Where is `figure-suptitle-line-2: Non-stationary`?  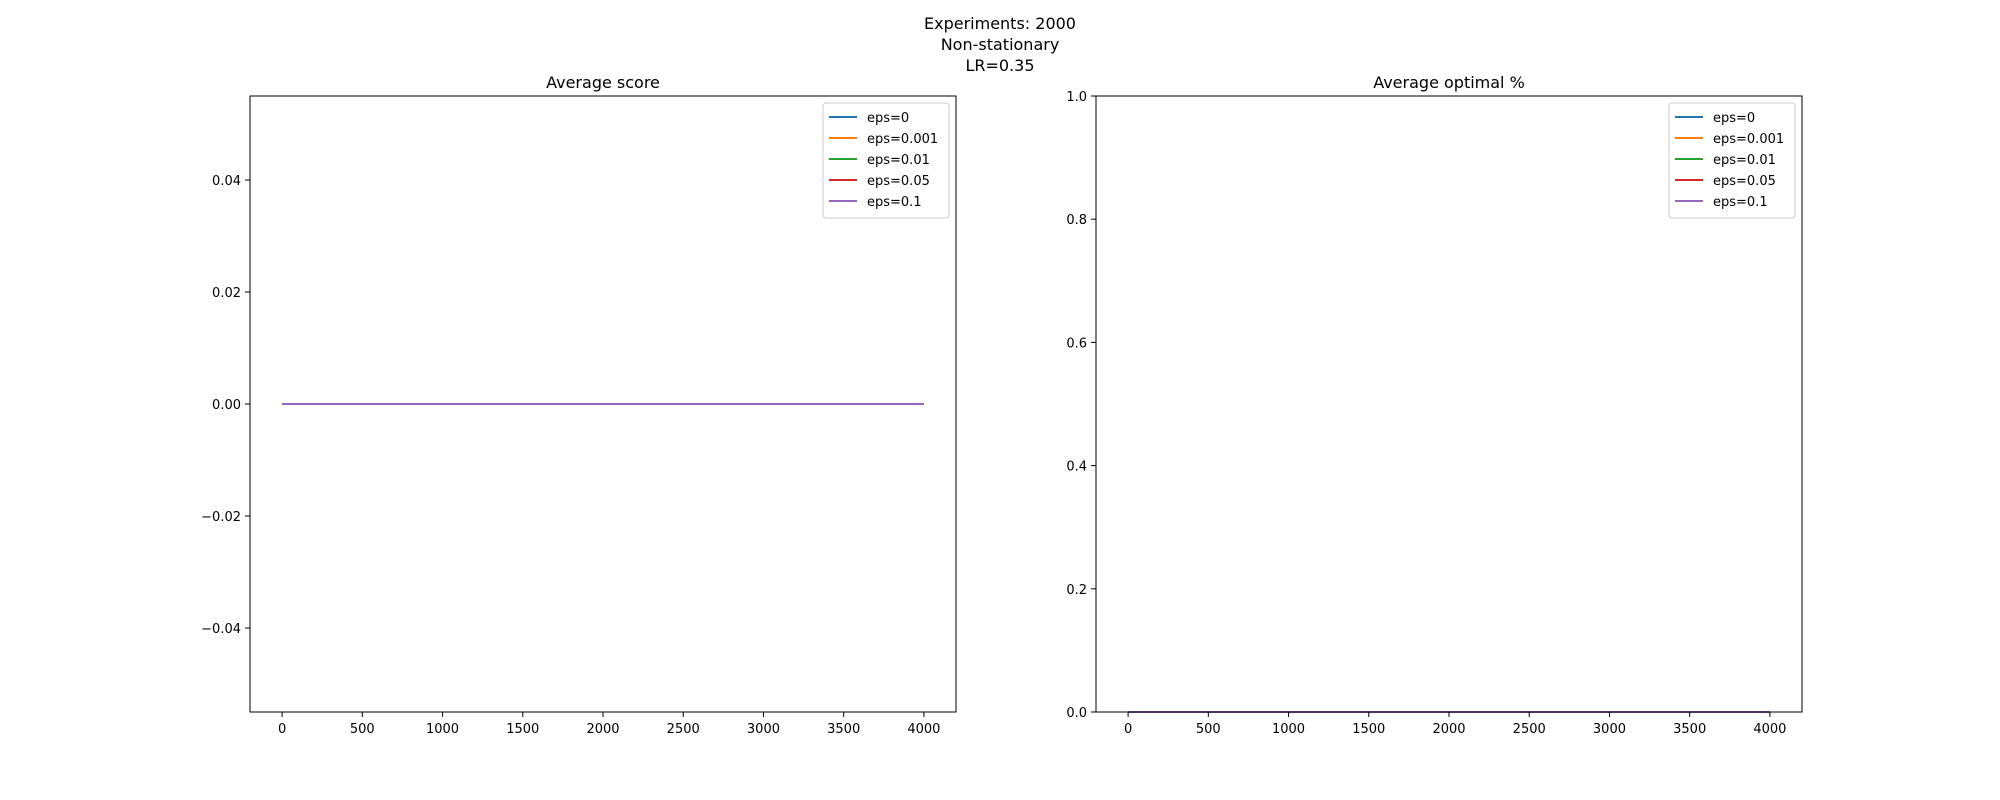 figure-suptitle-line-2: Non-stationary is located at coordinates (1000, 44).